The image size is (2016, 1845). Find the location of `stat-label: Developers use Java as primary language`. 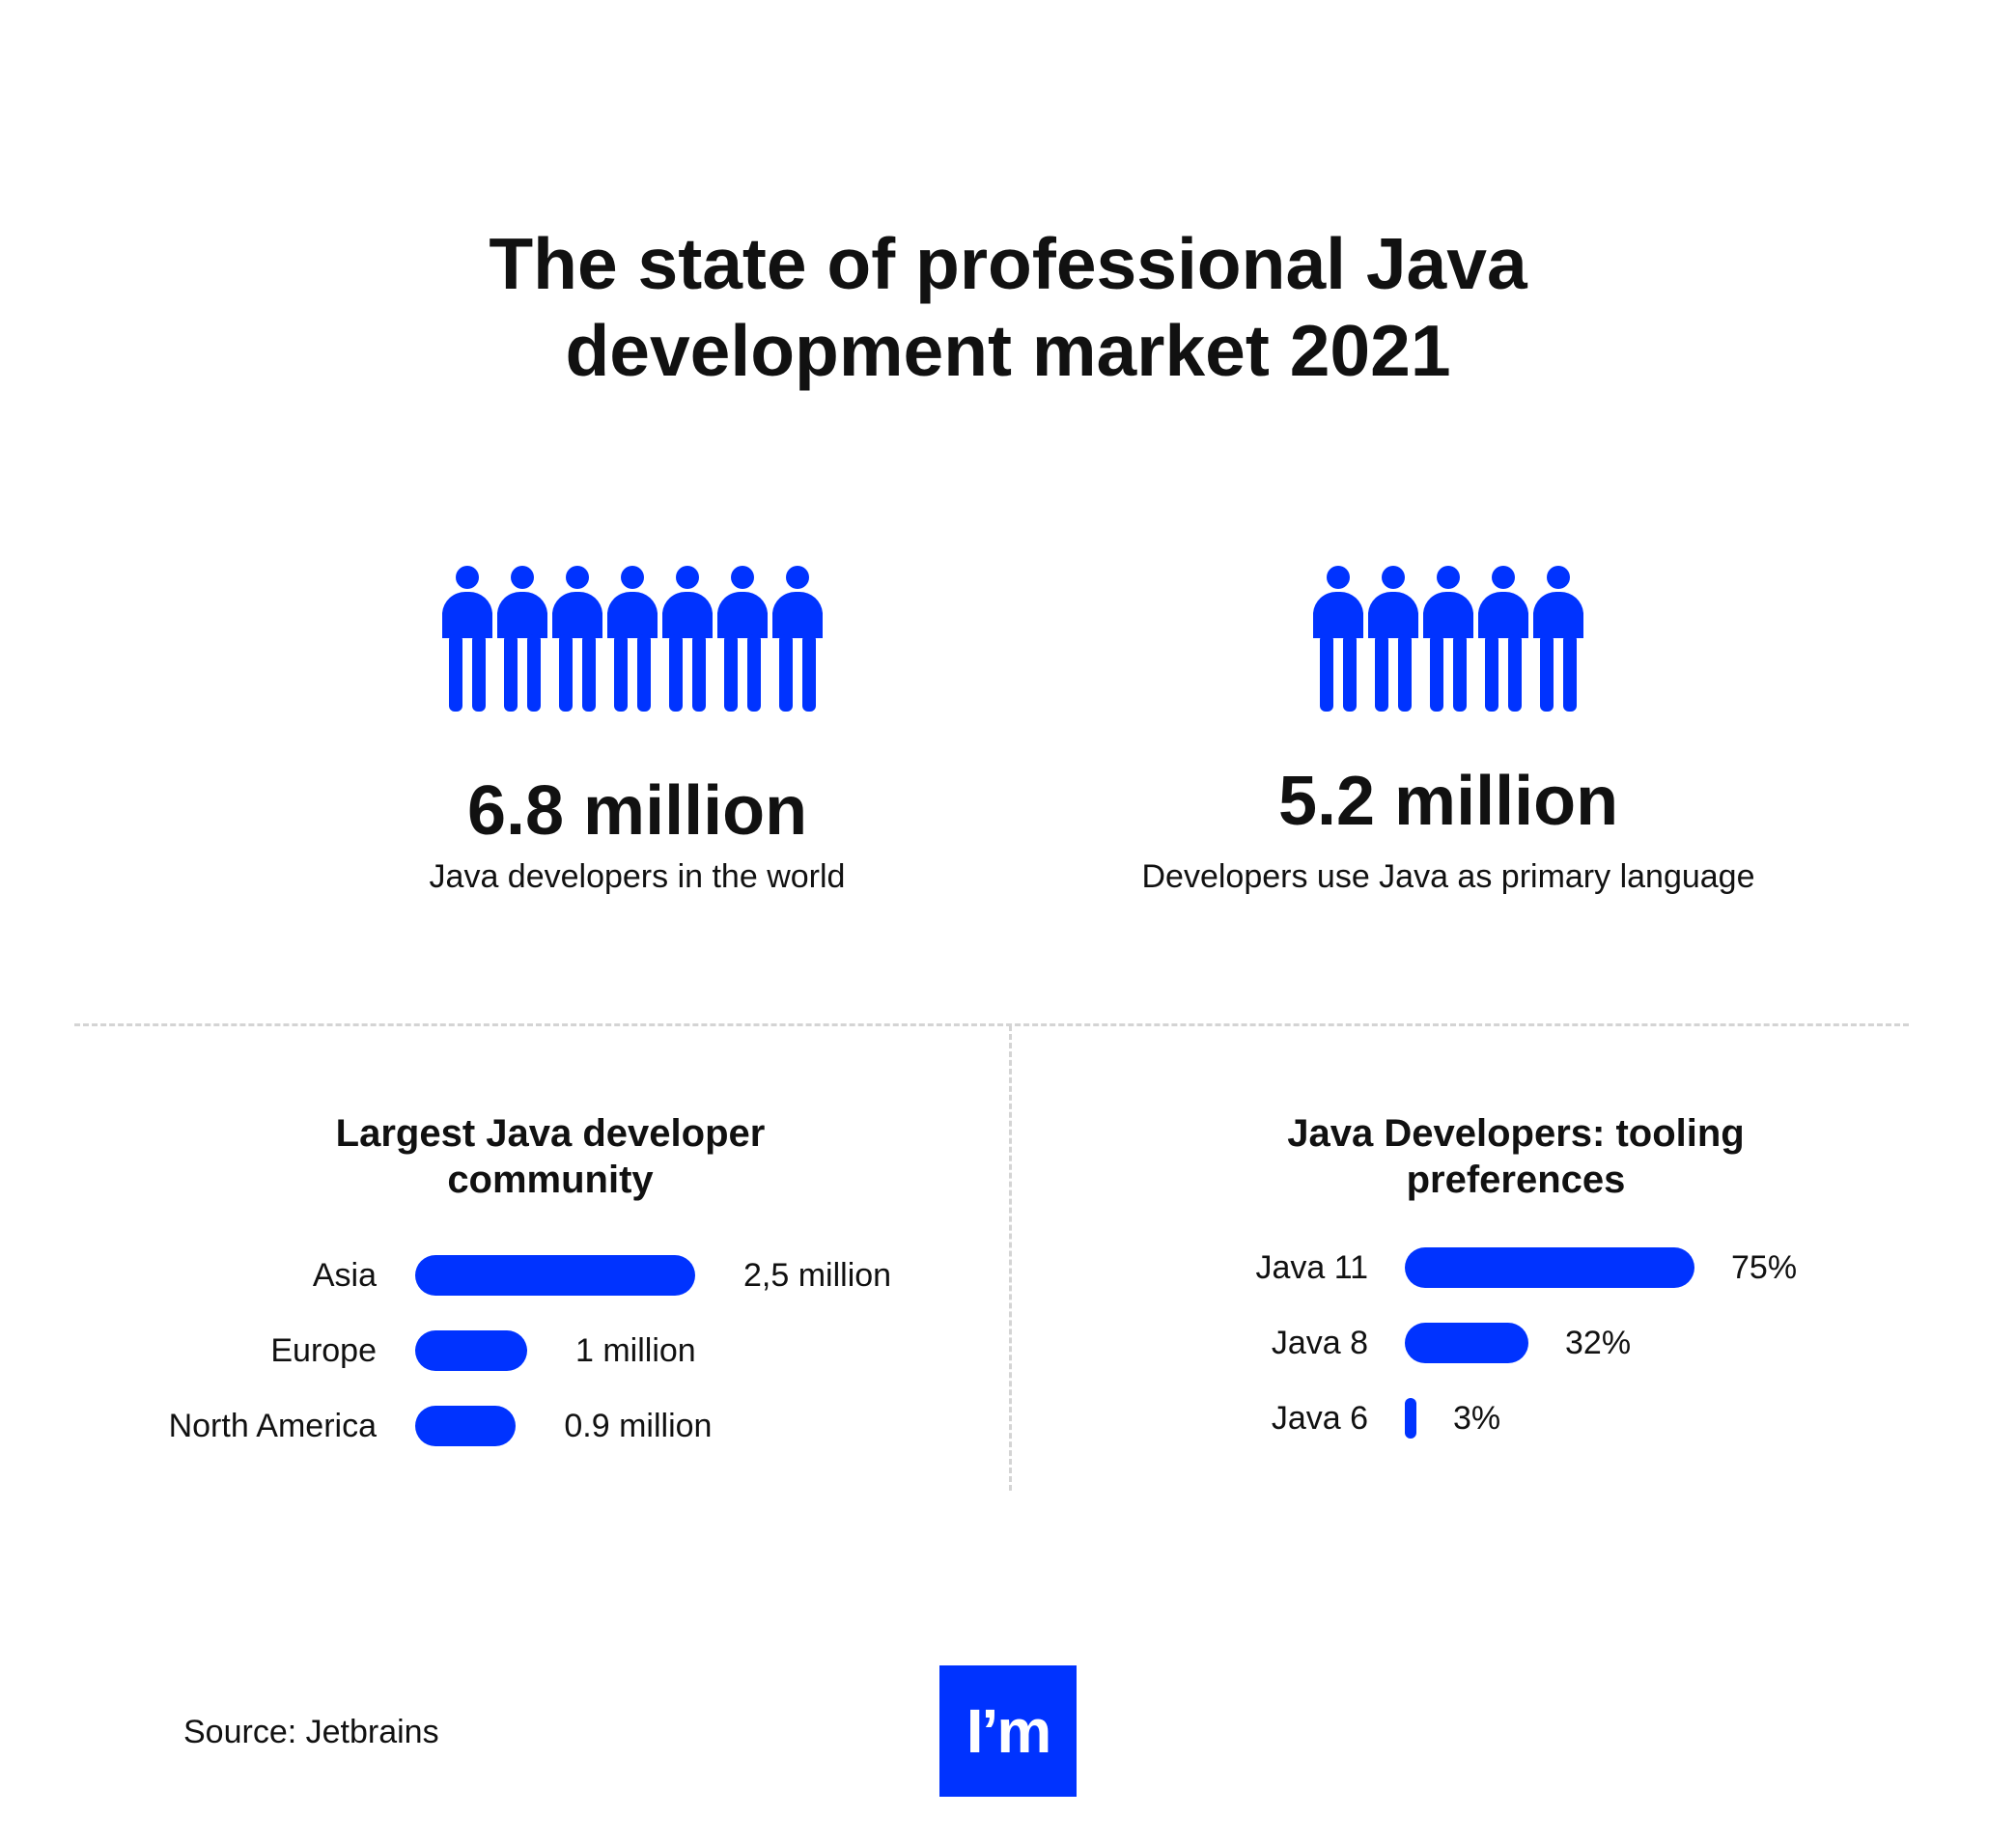

stat-label: Developers use Java as primary language is located at coordinates (1448, 877).